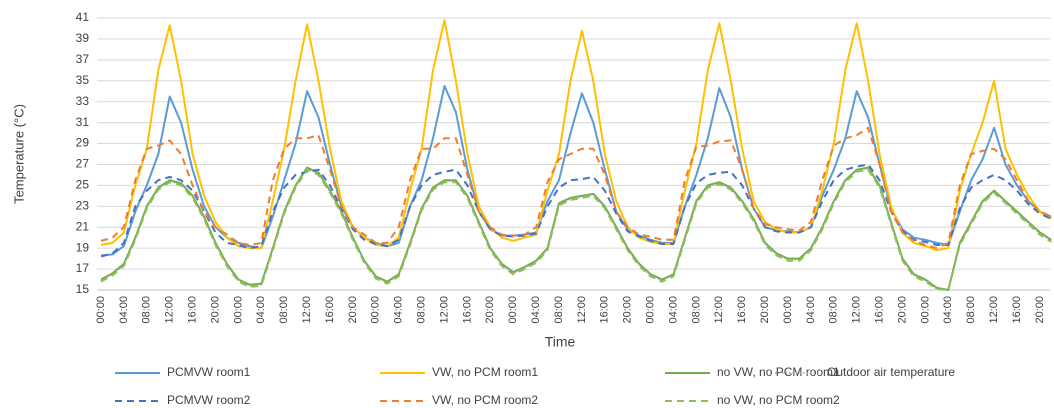 The height and width of the screenshot is (408, 1054). What do you see at coordinates (83, 38) in the screenshot?
I see `y-tick-label: 39` at bounding box center [83, 38].